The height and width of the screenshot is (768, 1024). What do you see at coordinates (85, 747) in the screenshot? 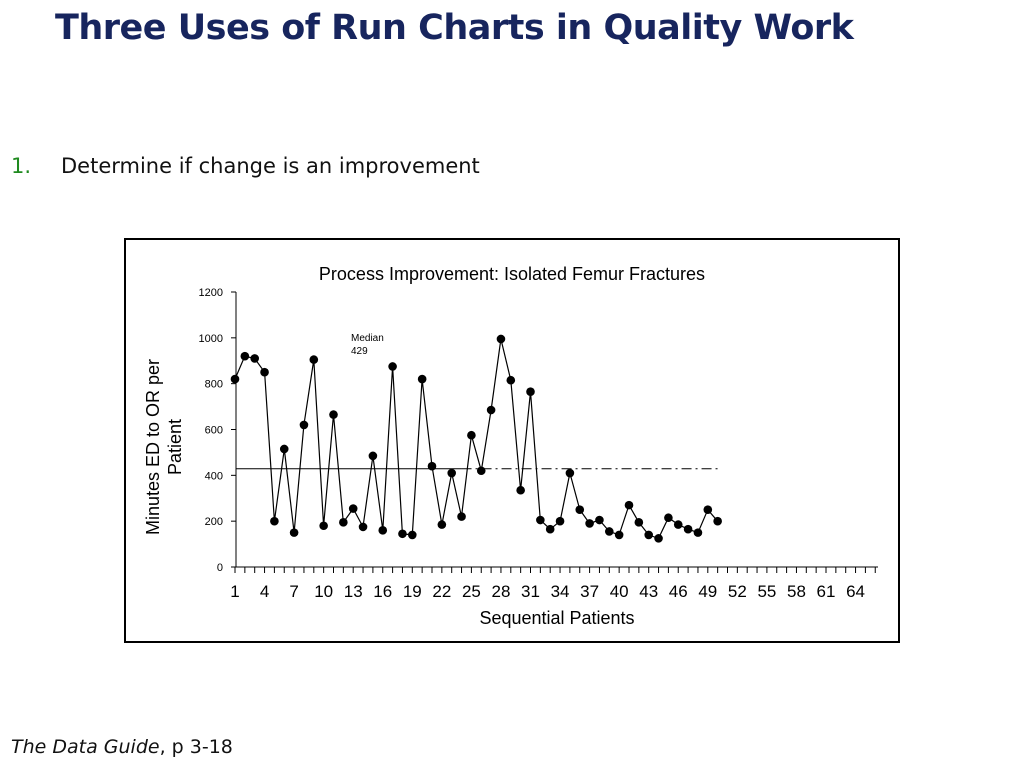
I see `footer-source-title: The Data Guide` at bounding box center [85, 747].